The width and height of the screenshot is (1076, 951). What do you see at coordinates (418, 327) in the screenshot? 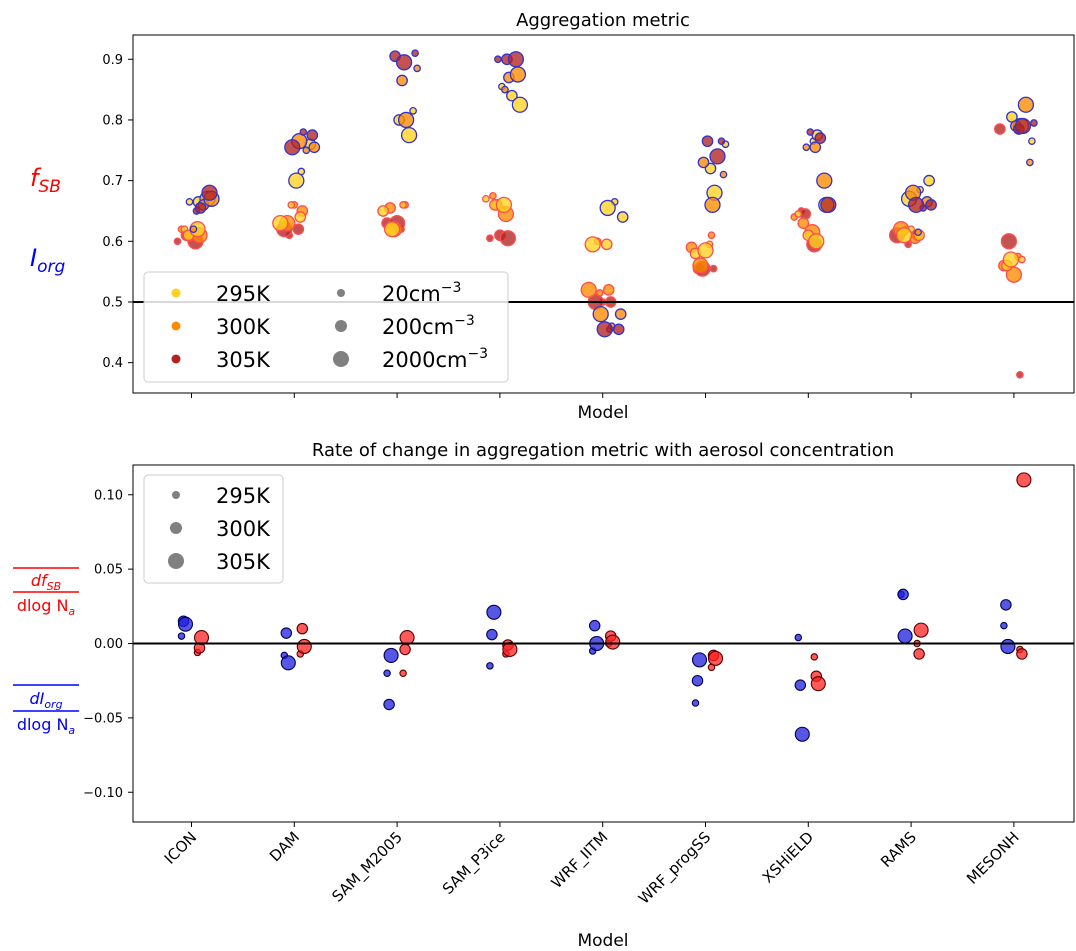
I see `legend-200cm-base: 200cm` at bounding box center [418, 327].